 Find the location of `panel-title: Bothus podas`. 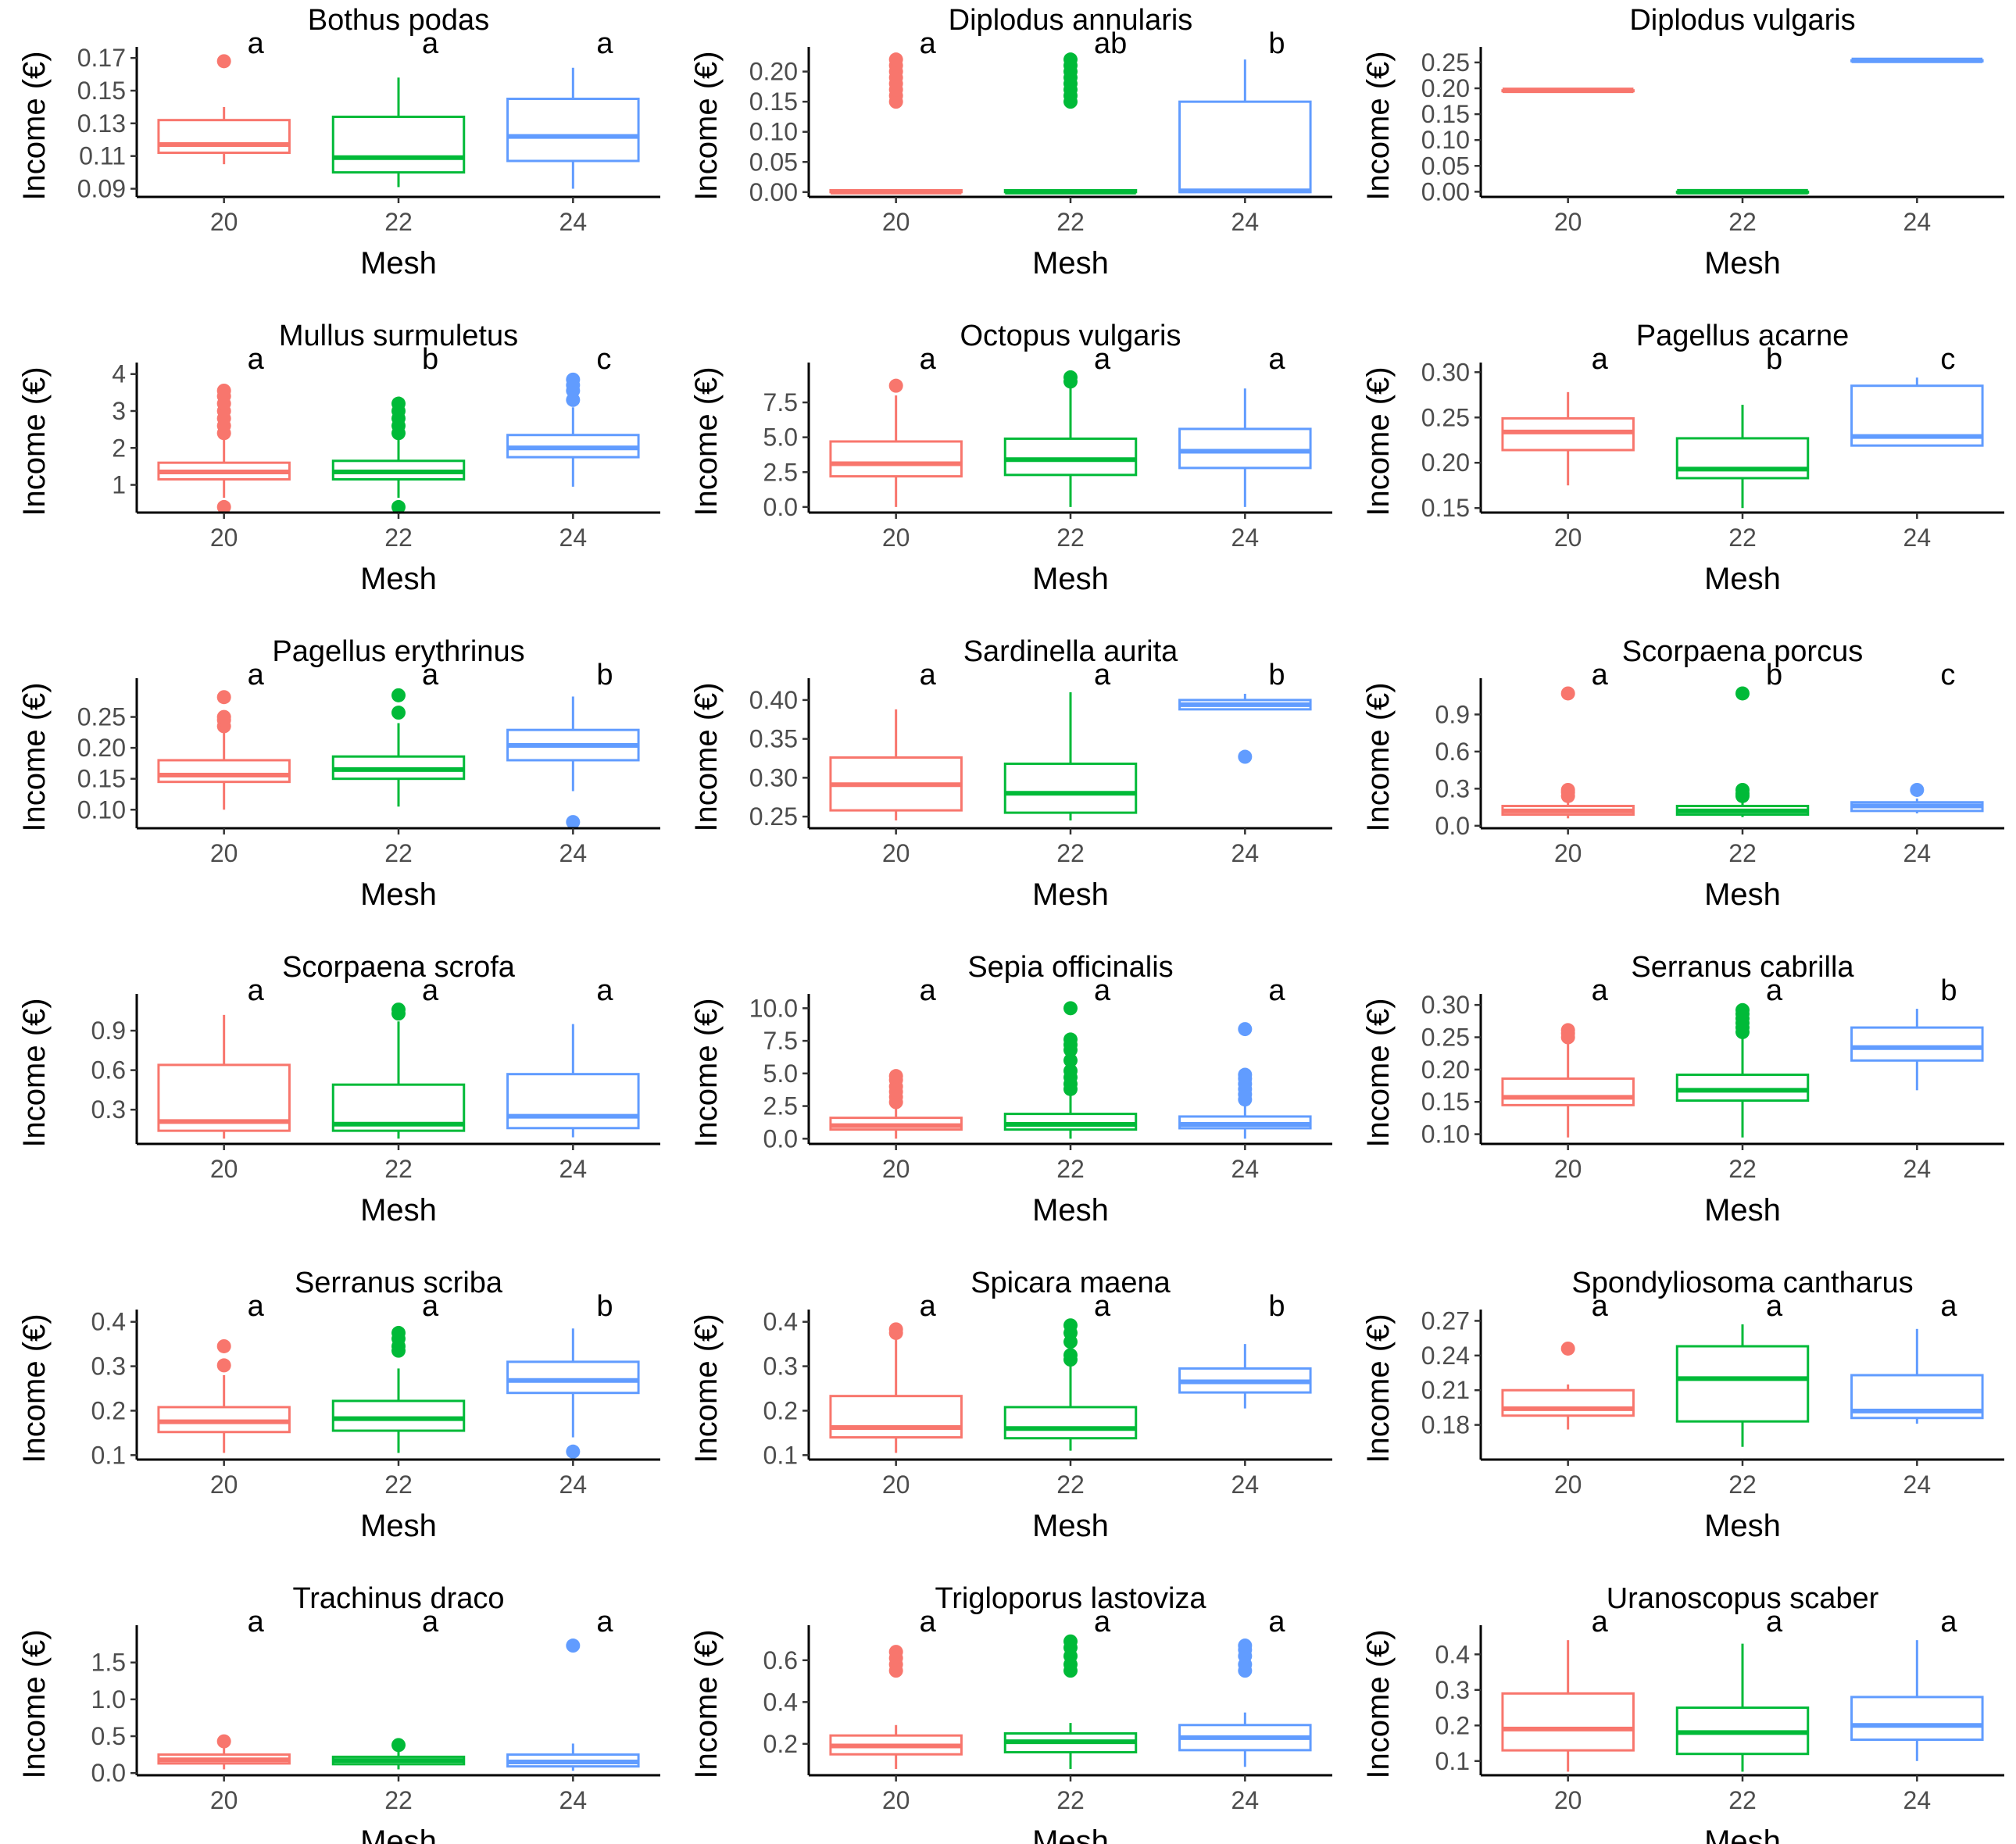

panel-title: Bothus podas is located at coordinates (398, 20).